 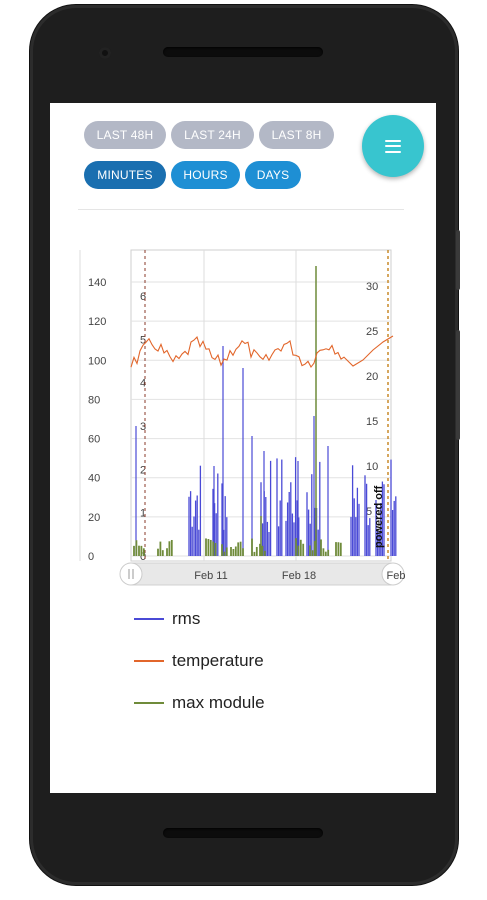 I want to click on front-camera-icon, so click(x=105, y=53).